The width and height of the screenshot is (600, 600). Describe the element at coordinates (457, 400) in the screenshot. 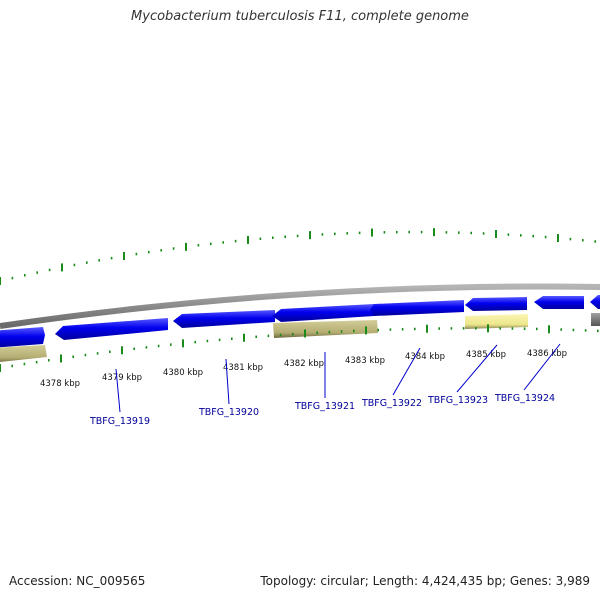

I see `gene-label: TBFG_13923` at that location.